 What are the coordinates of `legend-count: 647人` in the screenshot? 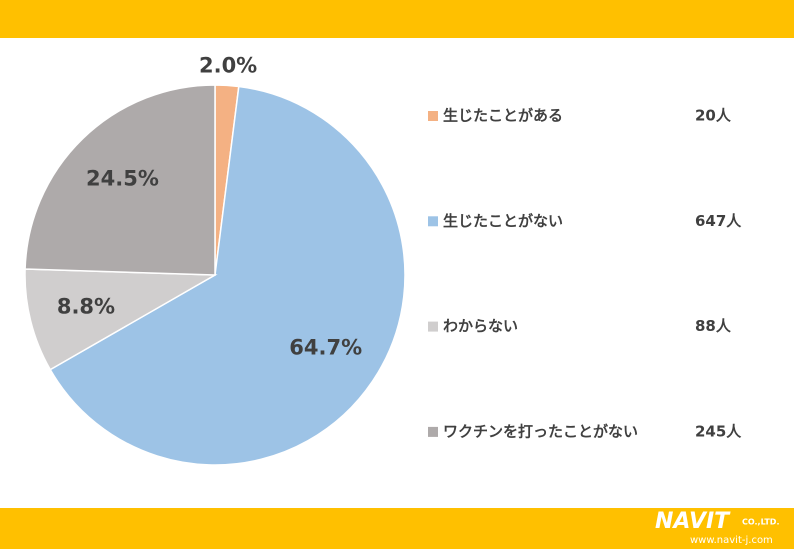 It's located at (718, 221).